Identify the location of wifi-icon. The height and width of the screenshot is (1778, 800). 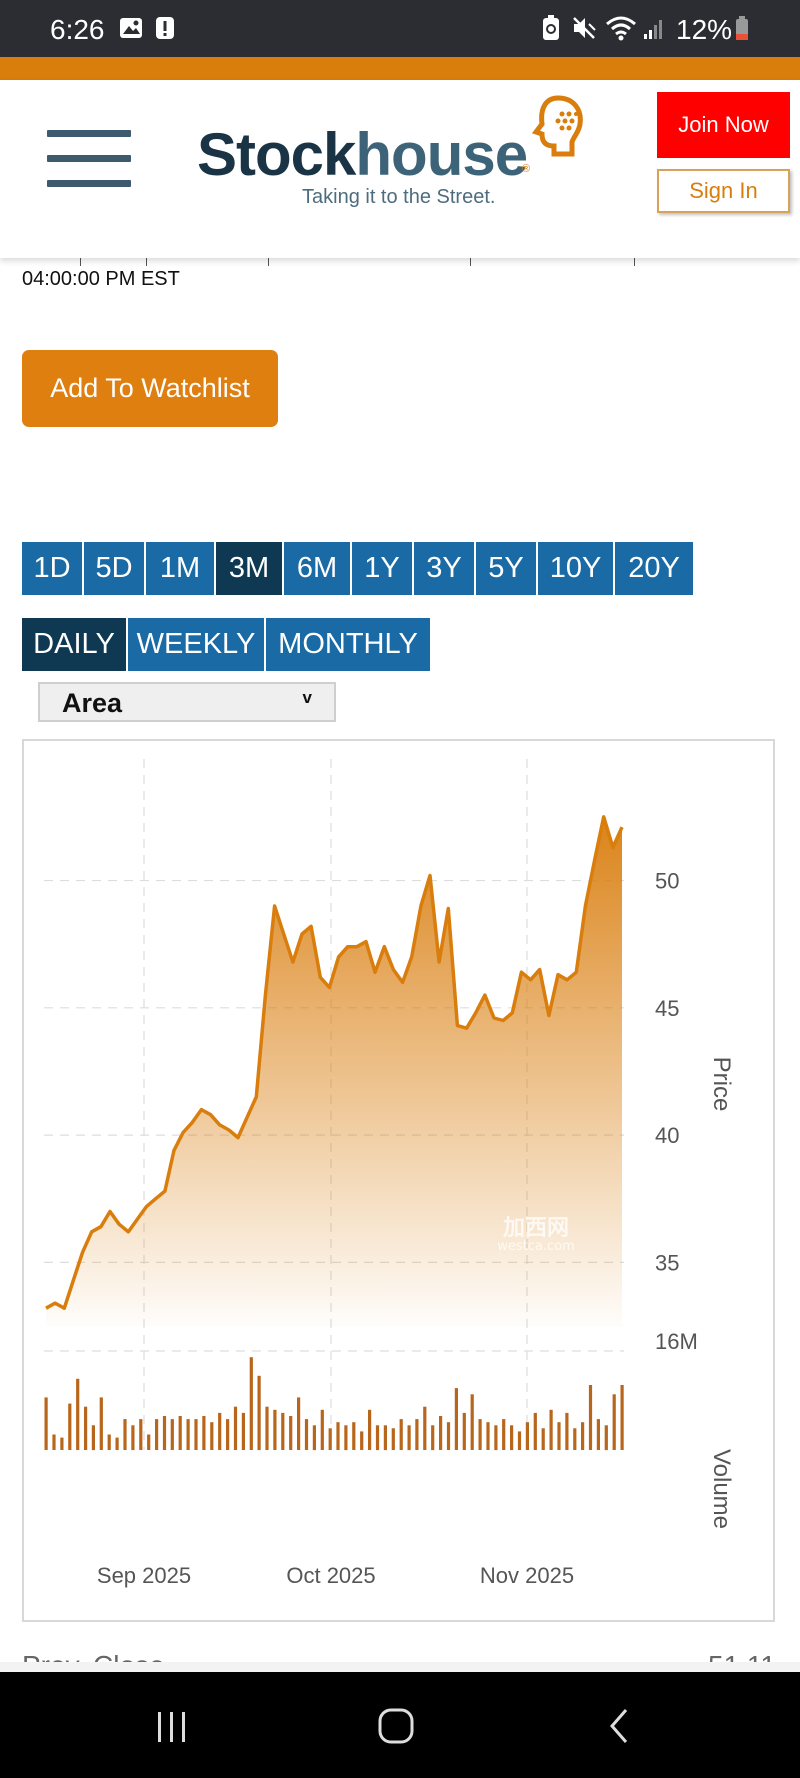
(621, 28).